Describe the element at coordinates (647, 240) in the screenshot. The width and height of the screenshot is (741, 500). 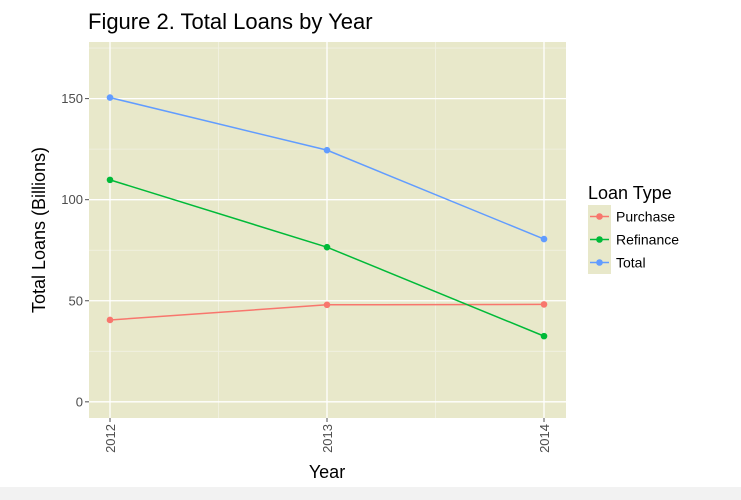
I see `legend-label-refinance: Refinance` at that location.